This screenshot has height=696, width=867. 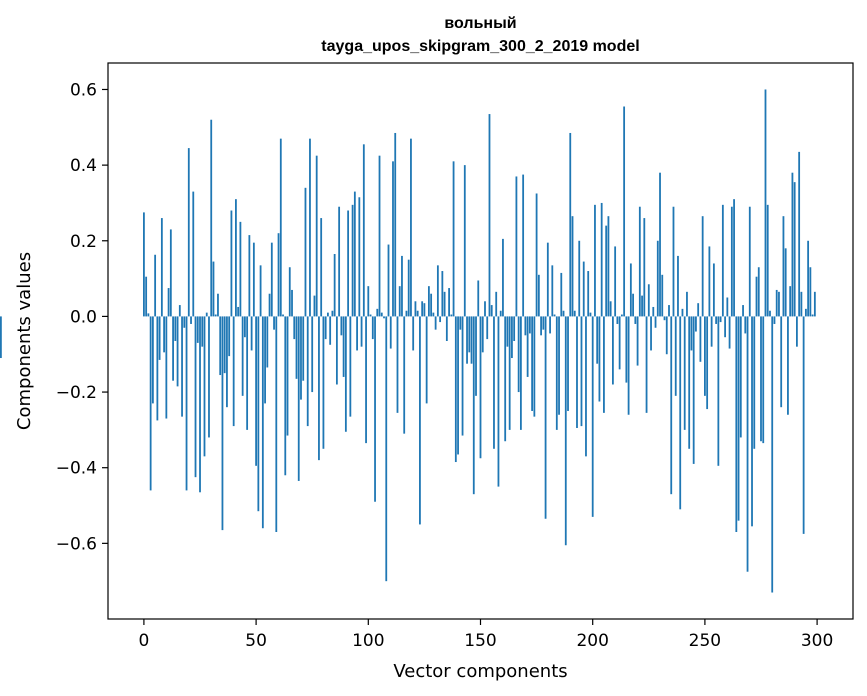 What do you see at coordinates (480, 23) in the screenshot?
I see `chart-title: вольный` at bounding box center [480, 23].